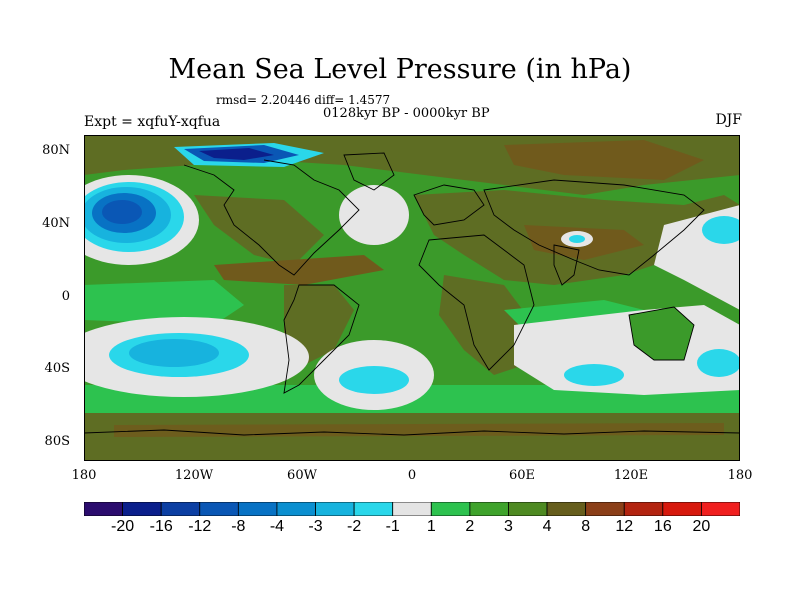  I want to click on coast-india, so click(566, 265).